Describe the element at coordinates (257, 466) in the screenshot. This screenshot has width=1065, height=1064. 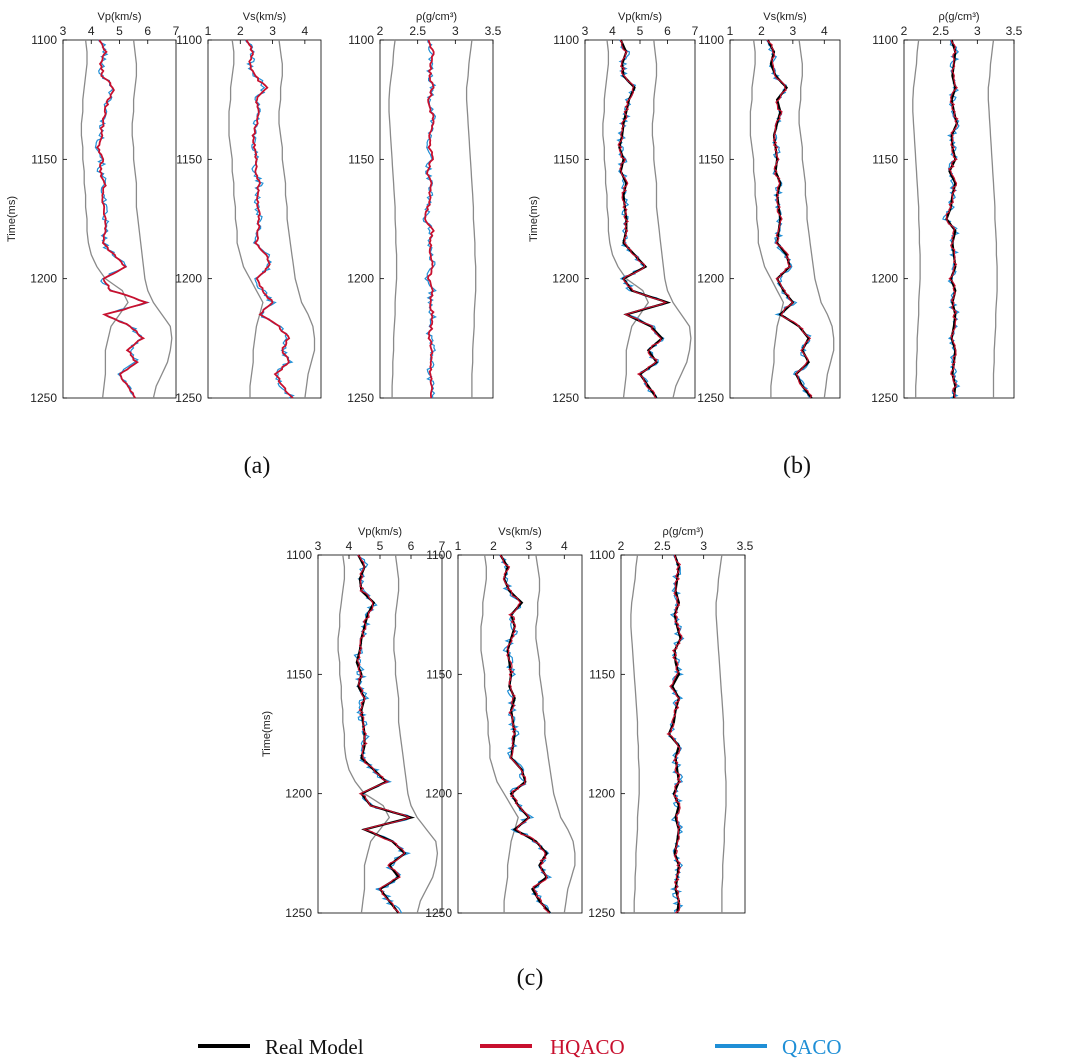
I see `panel-label-a: (a)` at that location.